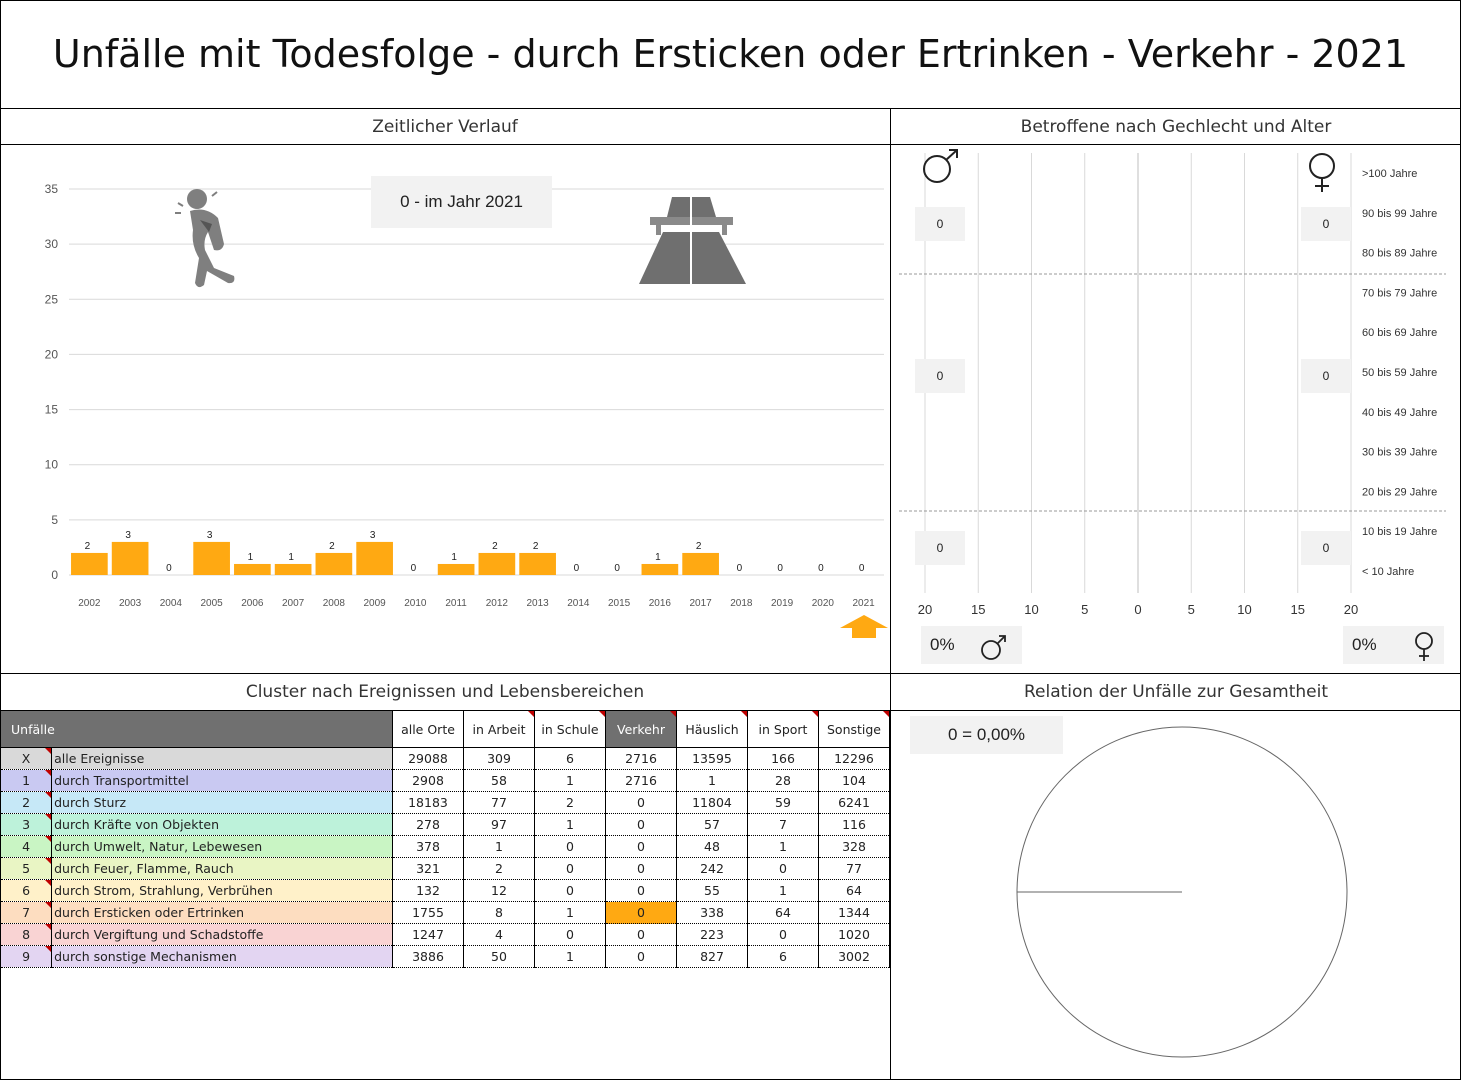 The width and height of the screenshot is (1461, 1080). I want to click on table-cell: 11804, so click(712, 802).